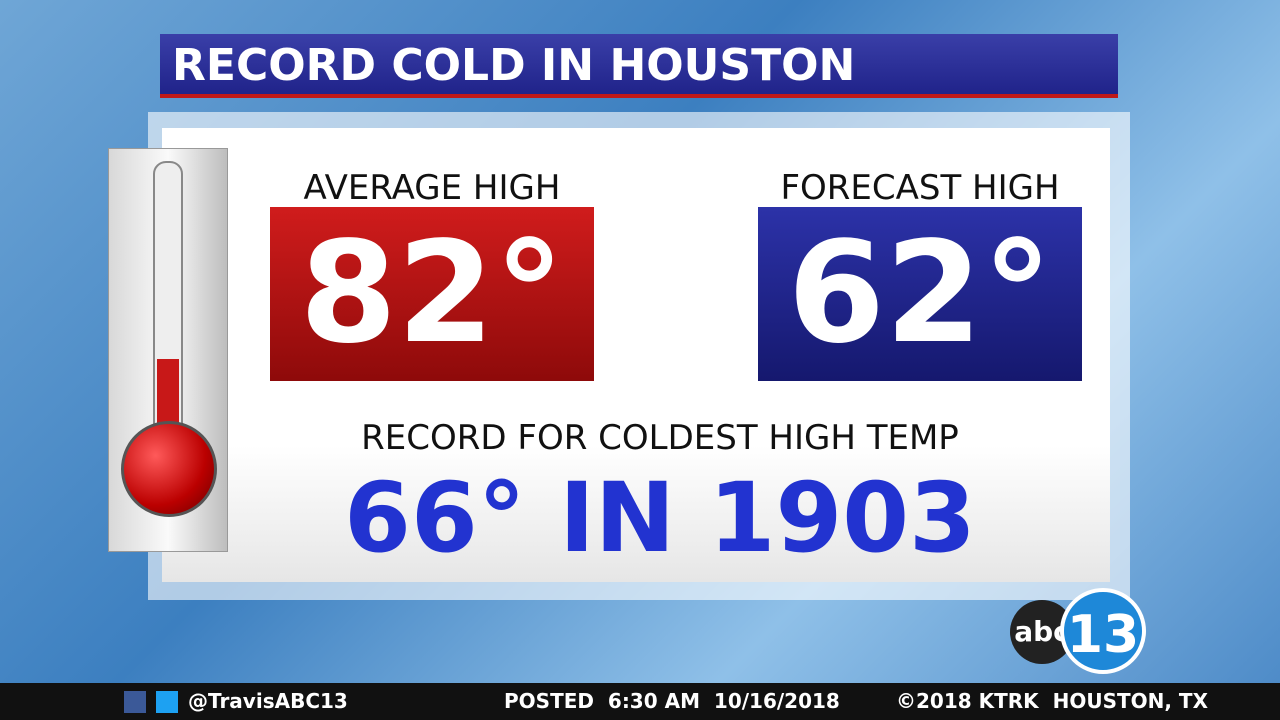 The height and width of the screenshot is (720, 1280). What do you see at coordinates (1052, 701) in the screenshot?
I see `copyright: ©2018 KTRK HOUSTON, TX` at bounding box center [1052, 701].